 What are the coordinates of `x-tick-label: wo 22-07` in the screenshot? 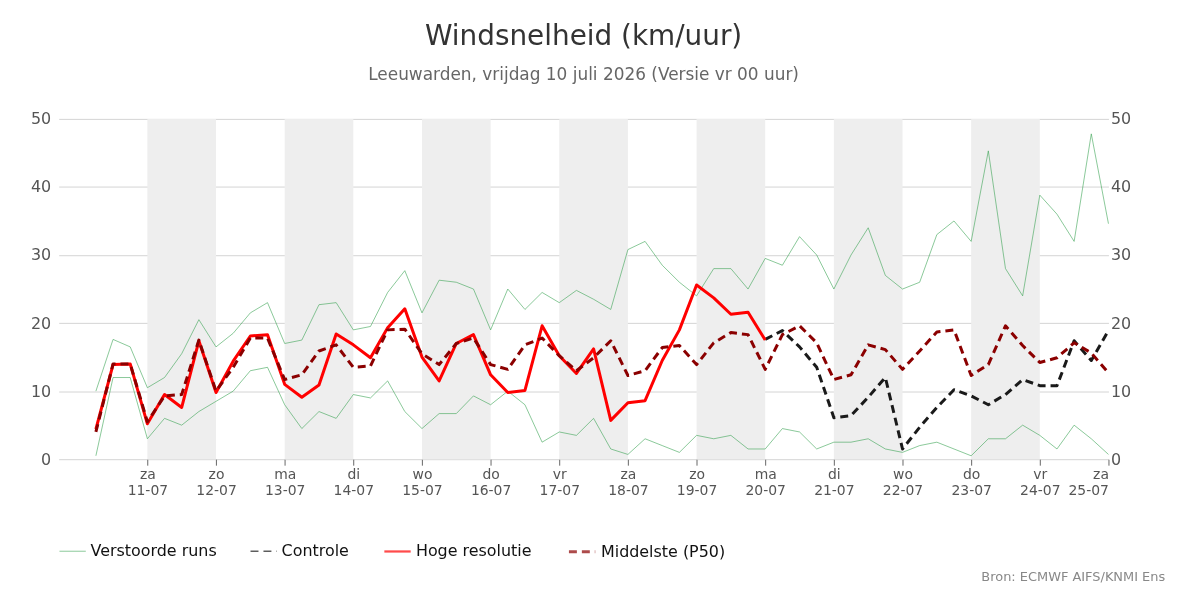 It's located at (903, 481).